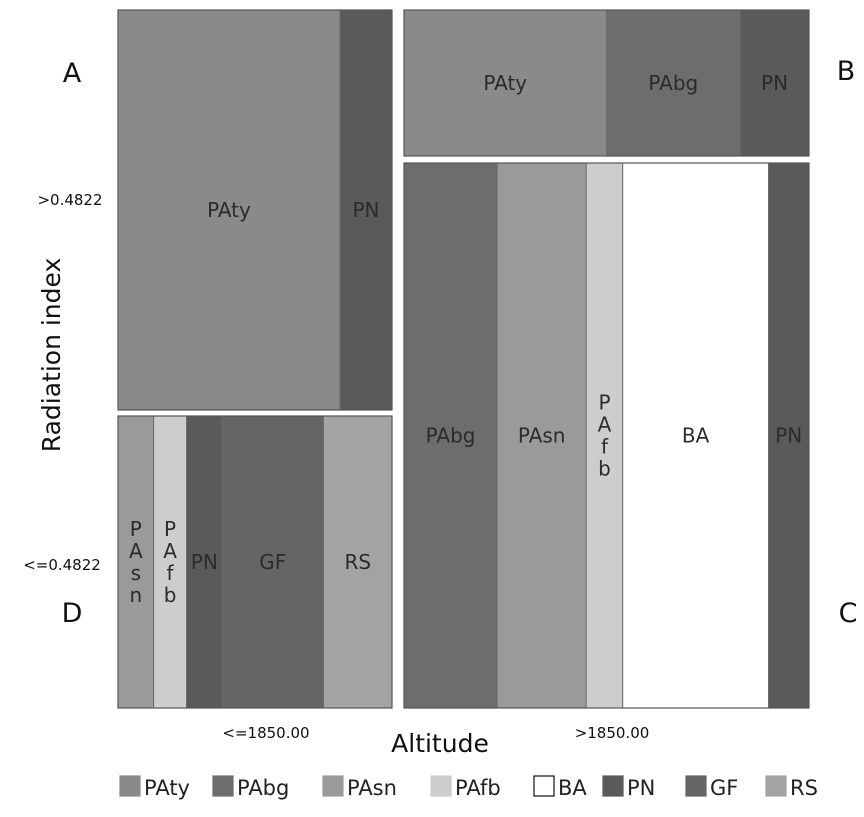  I want to click on legend-swatch-rs, so click(776, 786).